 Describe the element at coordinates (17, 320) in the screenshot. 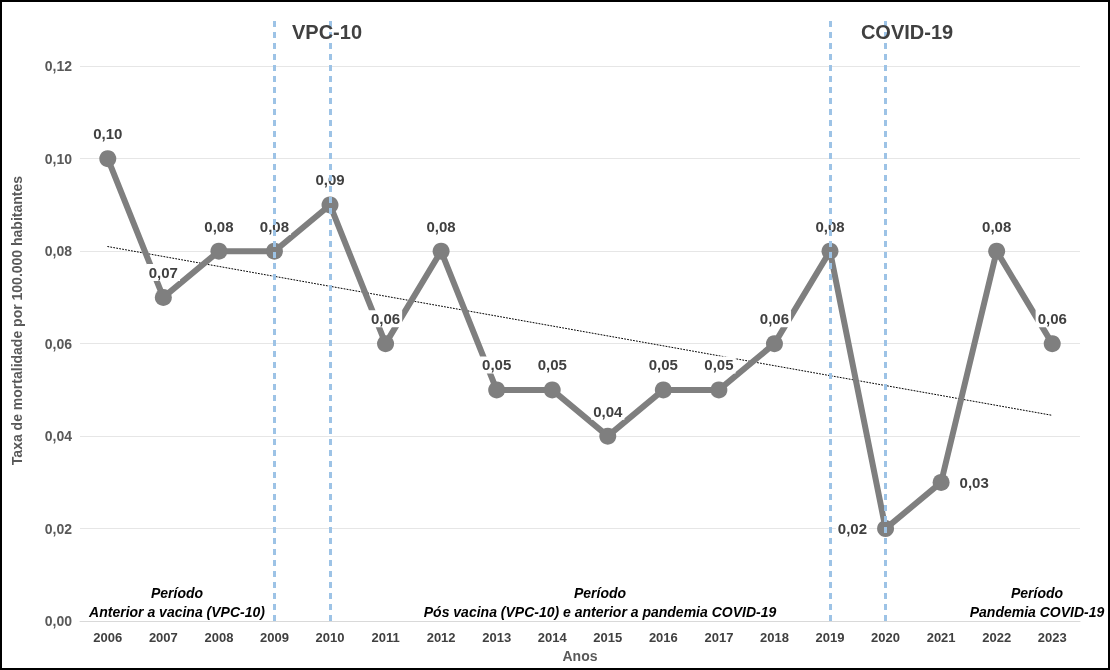

I see `y-axis-title: Taxa de mortalidade por 100.000 habitantes` at that location.